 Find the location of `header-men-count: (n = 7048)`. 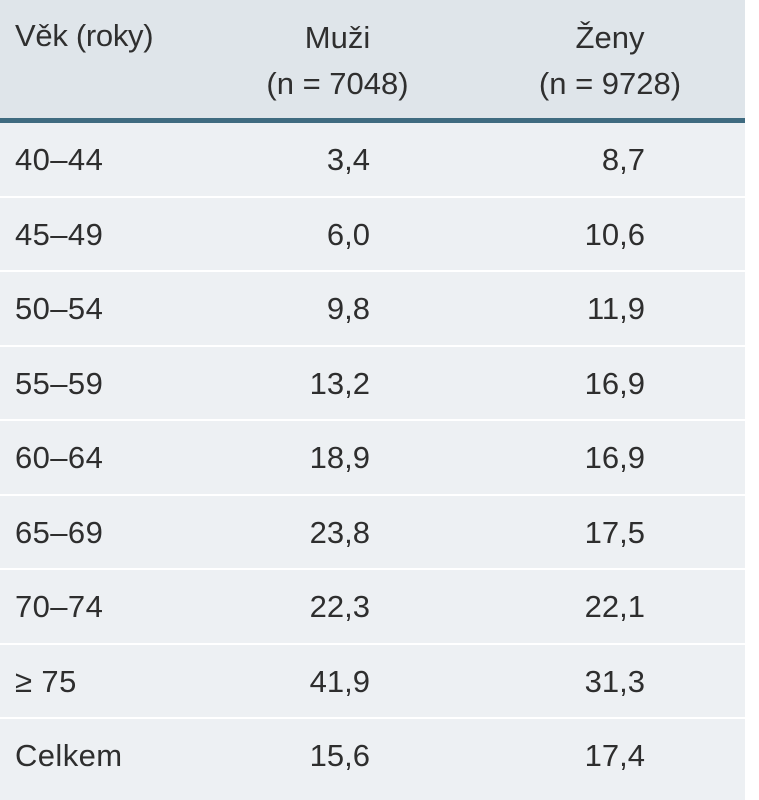

header-men-count: (n = 7048) is located at coordinates (337, 83).